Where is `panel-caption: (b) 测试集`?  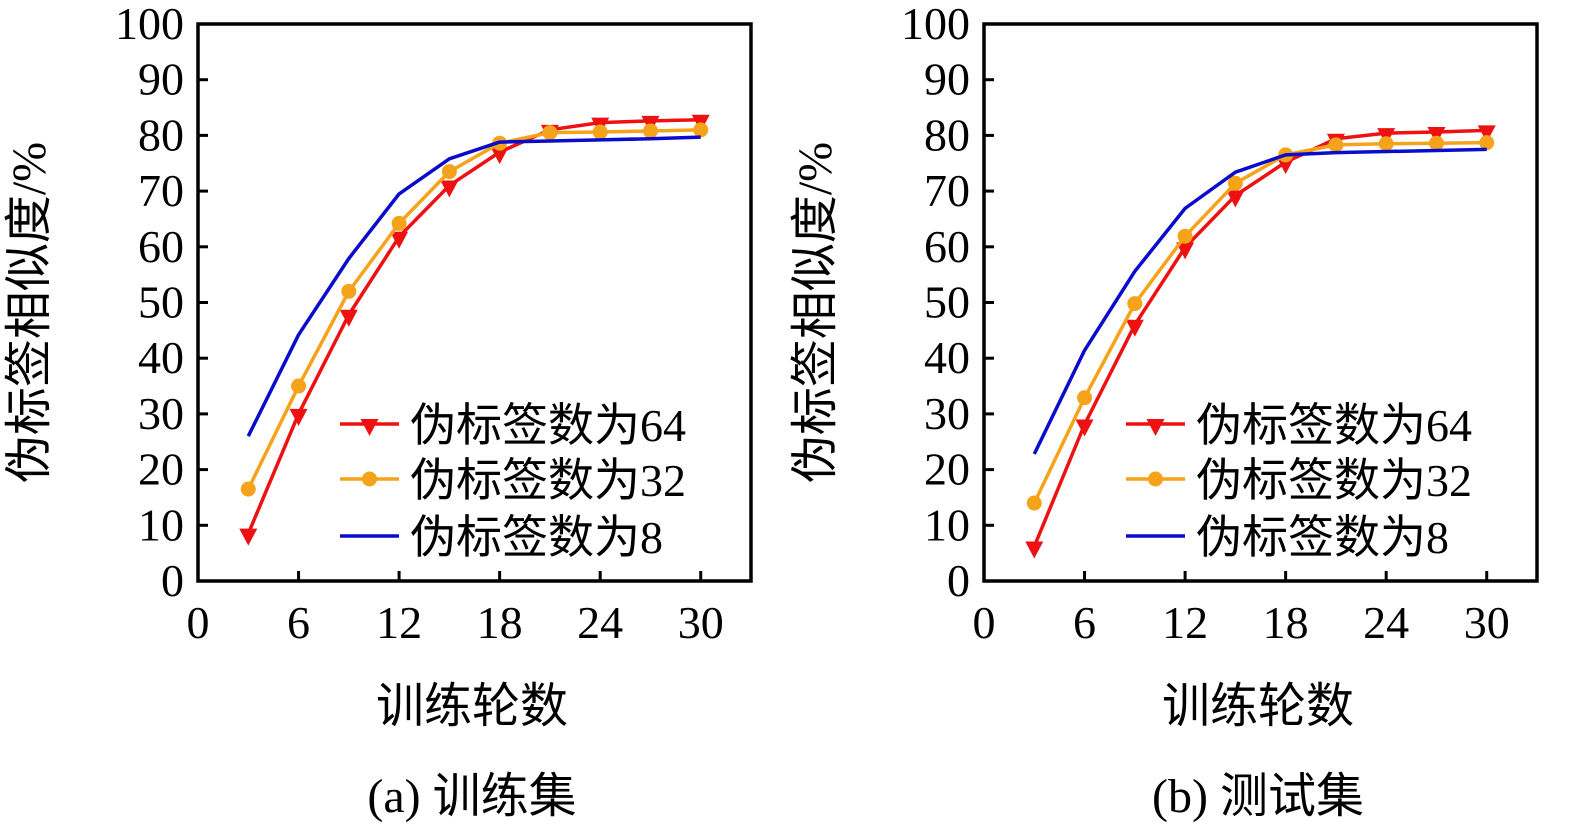 panel-caption: (b) 测试集 is located at coordinates (1258, 796).